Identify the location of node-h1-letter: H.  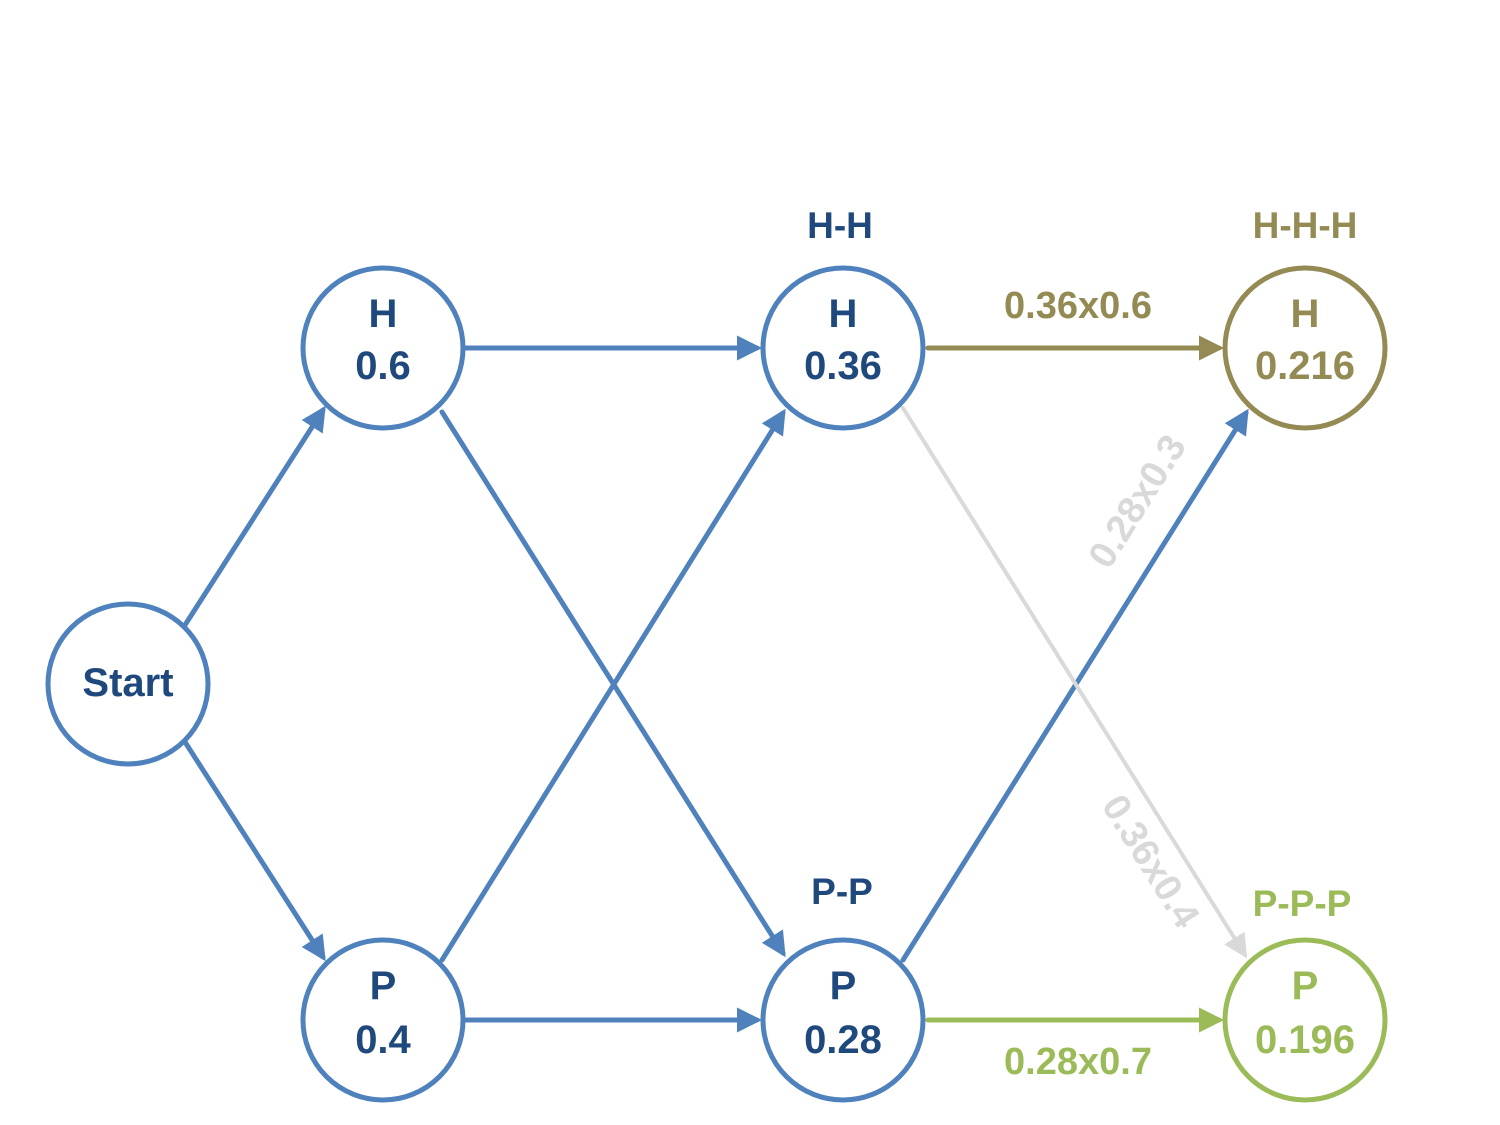
(383, 314).